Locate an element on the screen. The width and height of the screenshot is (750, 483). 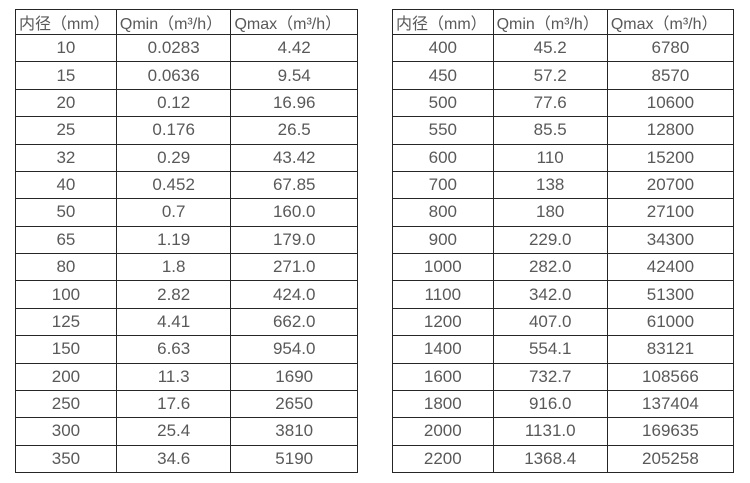
table-cell: 0.176 is located at coordinates (173, 130).